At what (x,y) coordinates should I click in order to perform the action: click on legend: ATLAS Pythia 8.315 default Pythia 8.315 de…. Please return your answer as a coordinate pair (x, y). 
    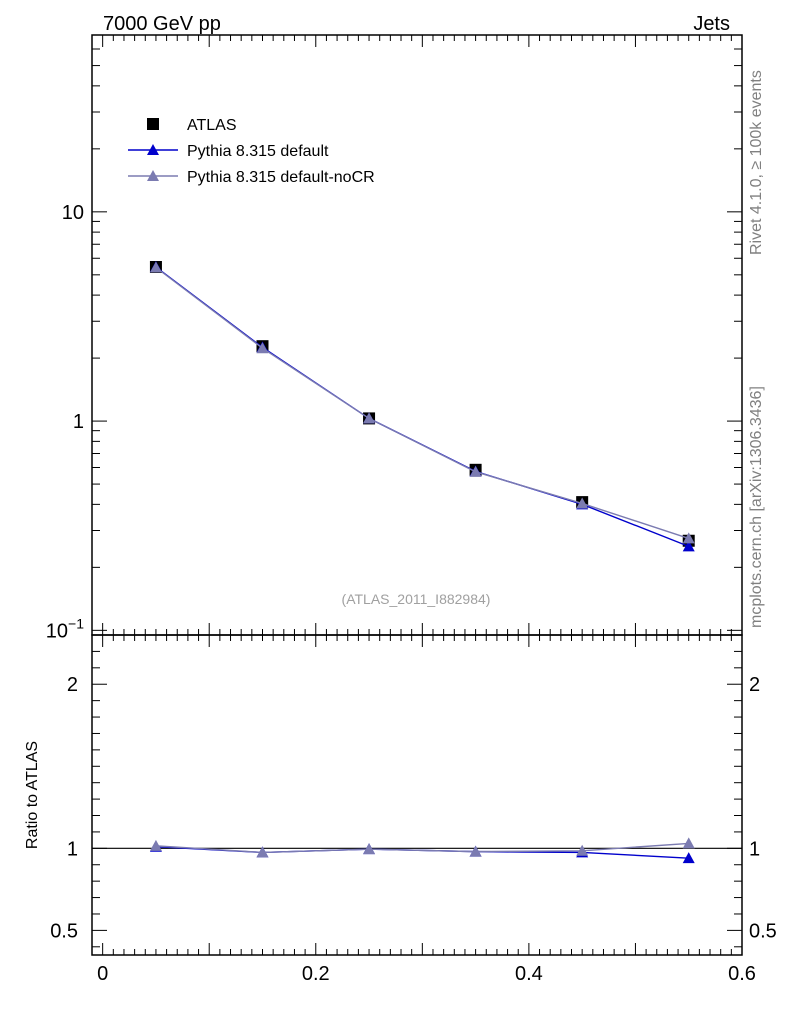
    Looking at the image, I should click on (251, 151).